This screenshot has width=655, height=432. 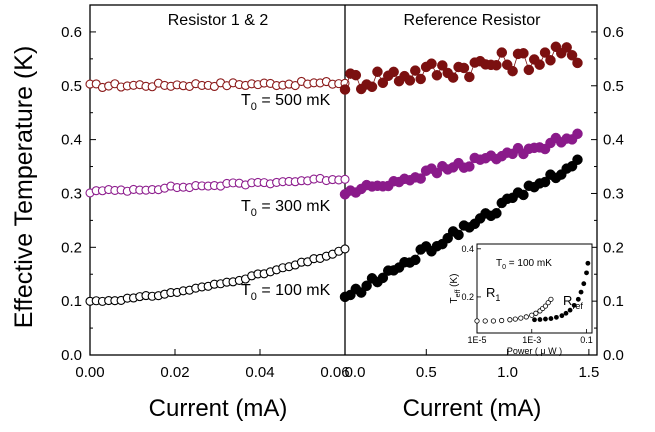 I want to click on y-tick-label-left: 0.5, so click(x=71, y=86).